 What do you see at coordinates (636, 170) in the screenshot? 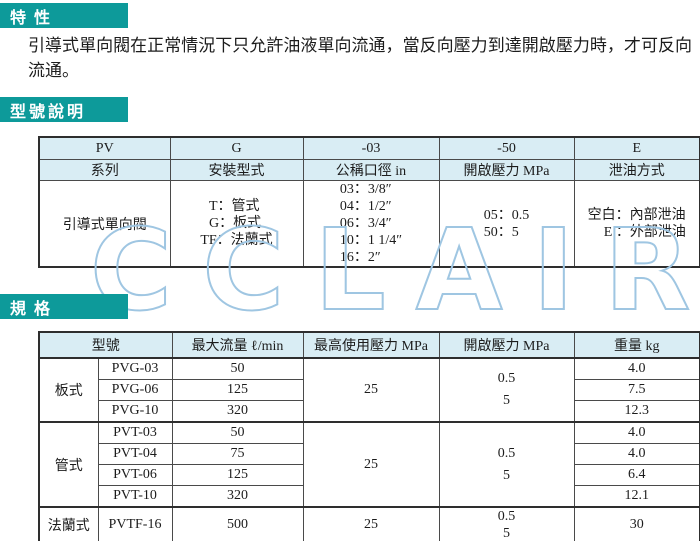
I see `label-cell-drain: 泄油方式` at bounding box center [636, 170].